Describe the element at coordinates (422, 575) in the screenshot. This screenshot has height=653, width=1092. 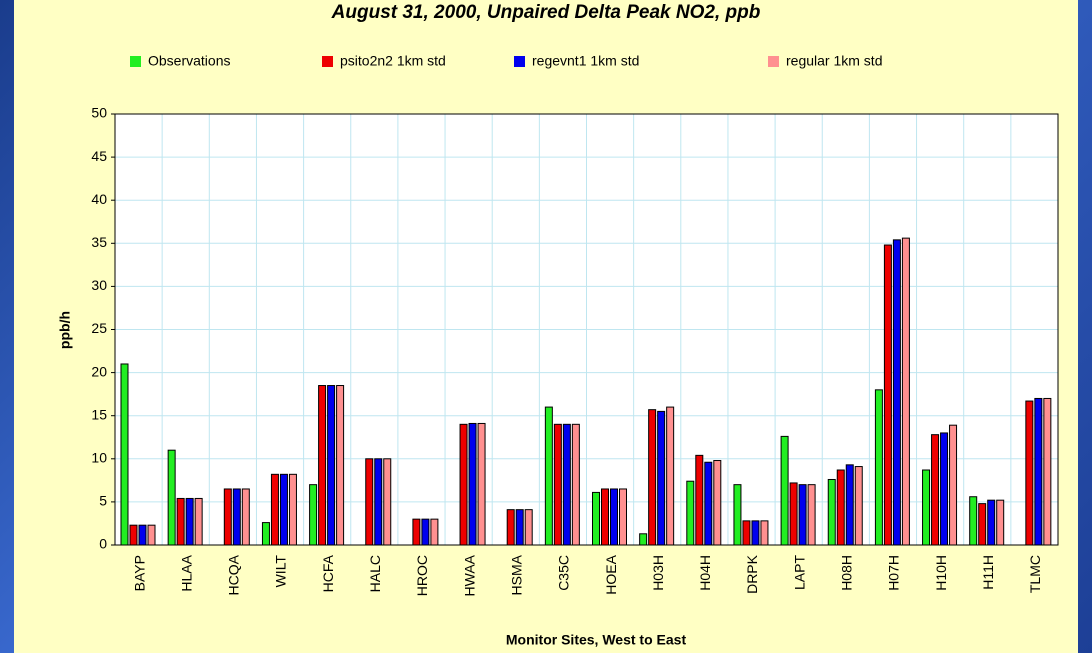
I see `x-tick-label: HROC` at that location.